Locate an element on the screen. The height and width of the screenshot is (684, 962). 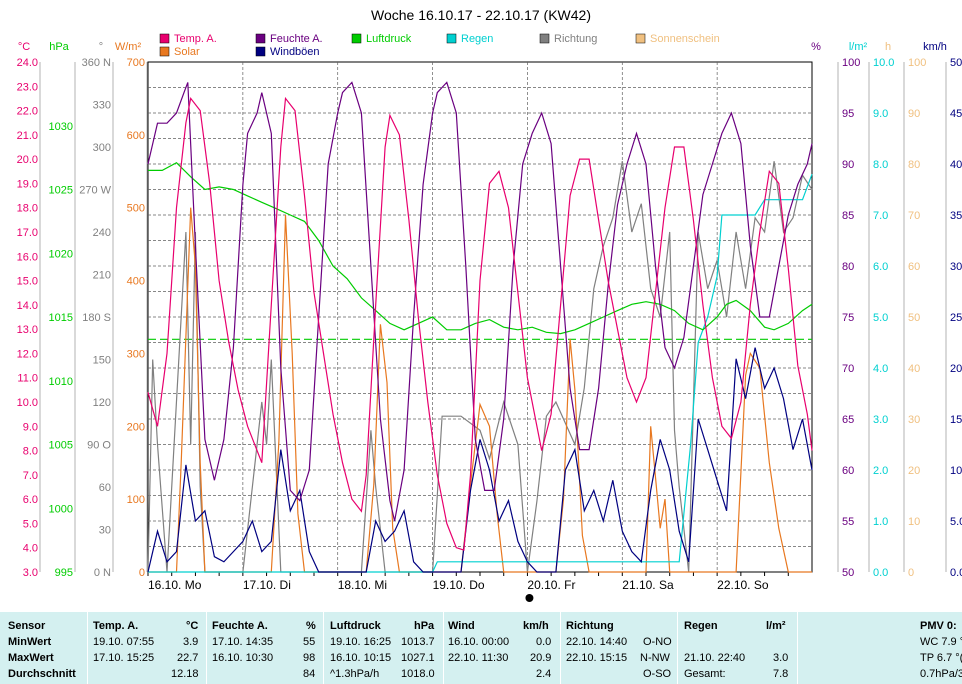
direction-avg: O-SO is located at coordinates (657, 674).